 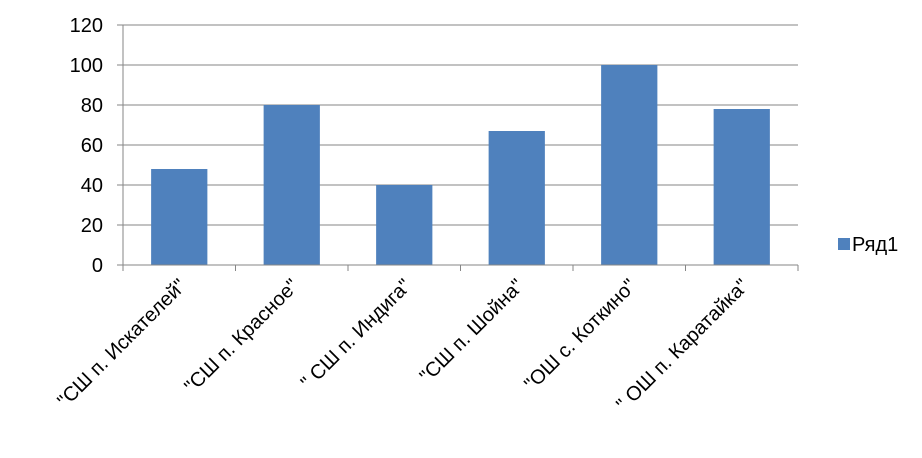 I want to click on y-tick-label: 60, so click(x=92, y=146).